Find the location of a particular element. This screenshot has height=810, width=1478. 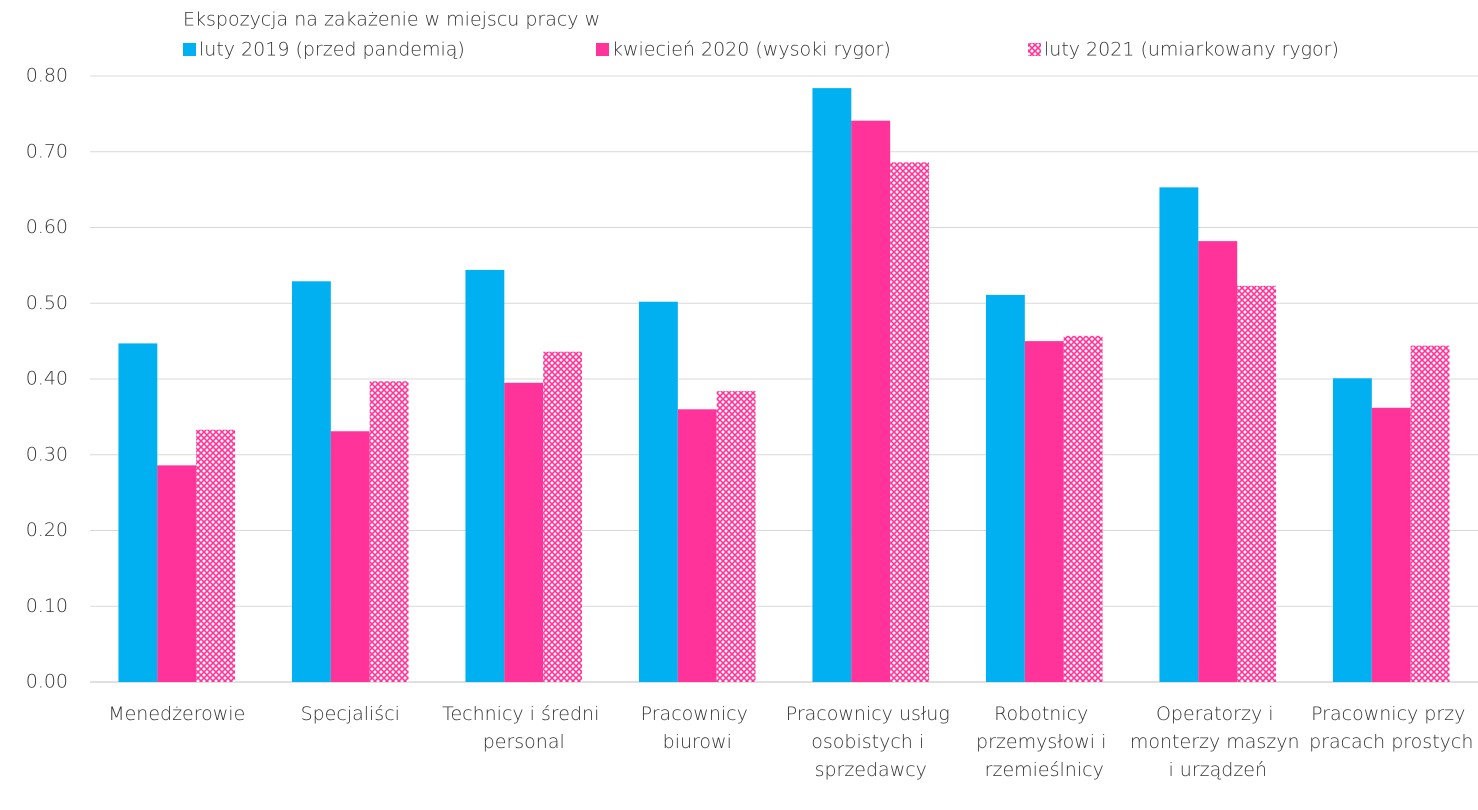

y-tick-label: 0.50 is located at coordinates (47, 303).